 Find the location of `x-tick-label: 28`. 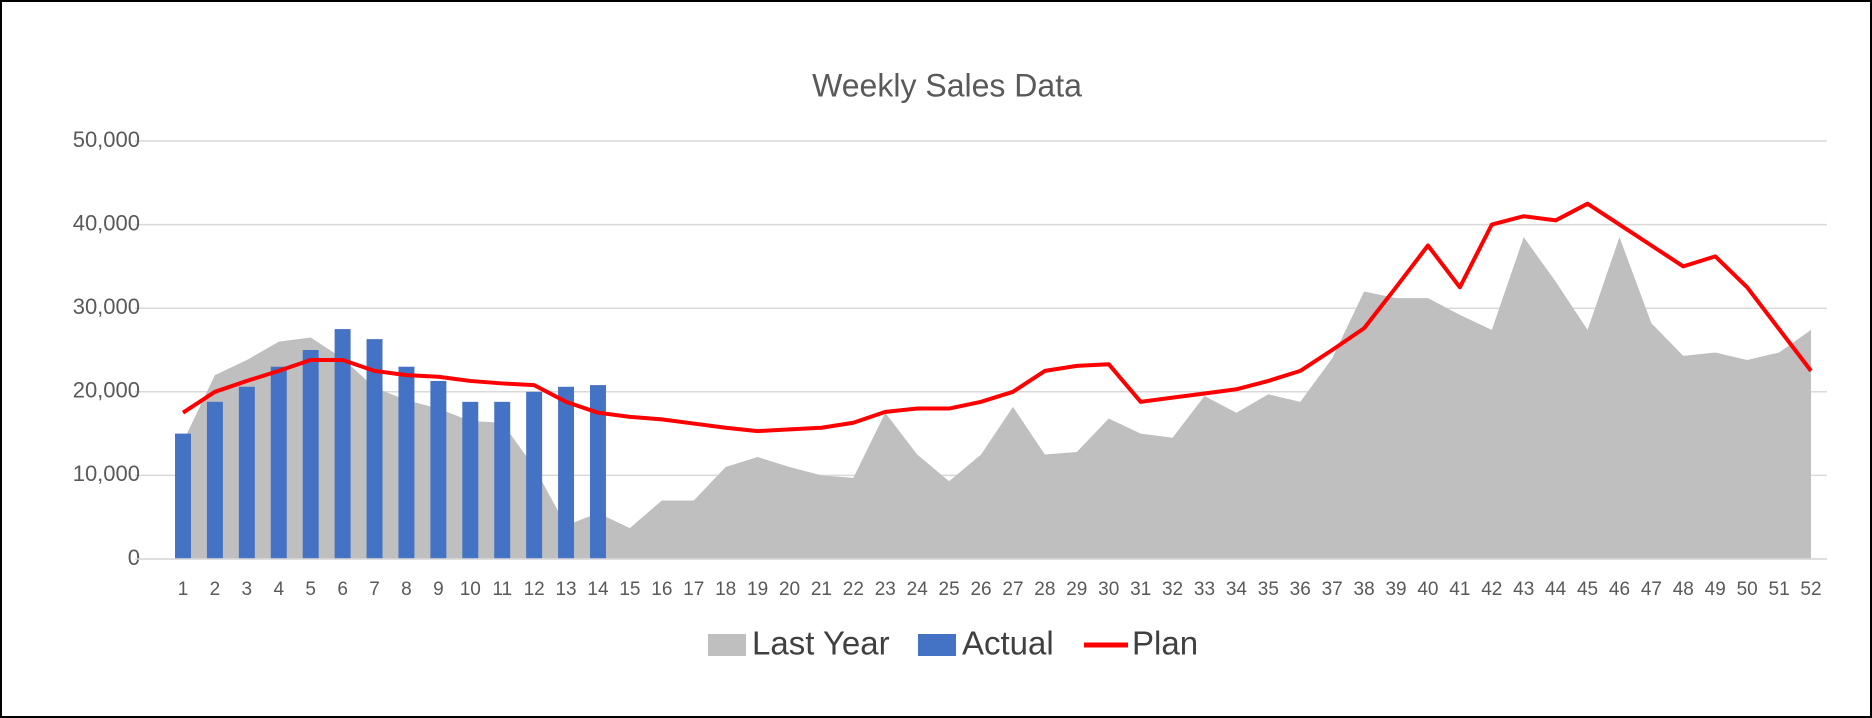

x-tick-label: 28 is located at coordinates (1044, 589).